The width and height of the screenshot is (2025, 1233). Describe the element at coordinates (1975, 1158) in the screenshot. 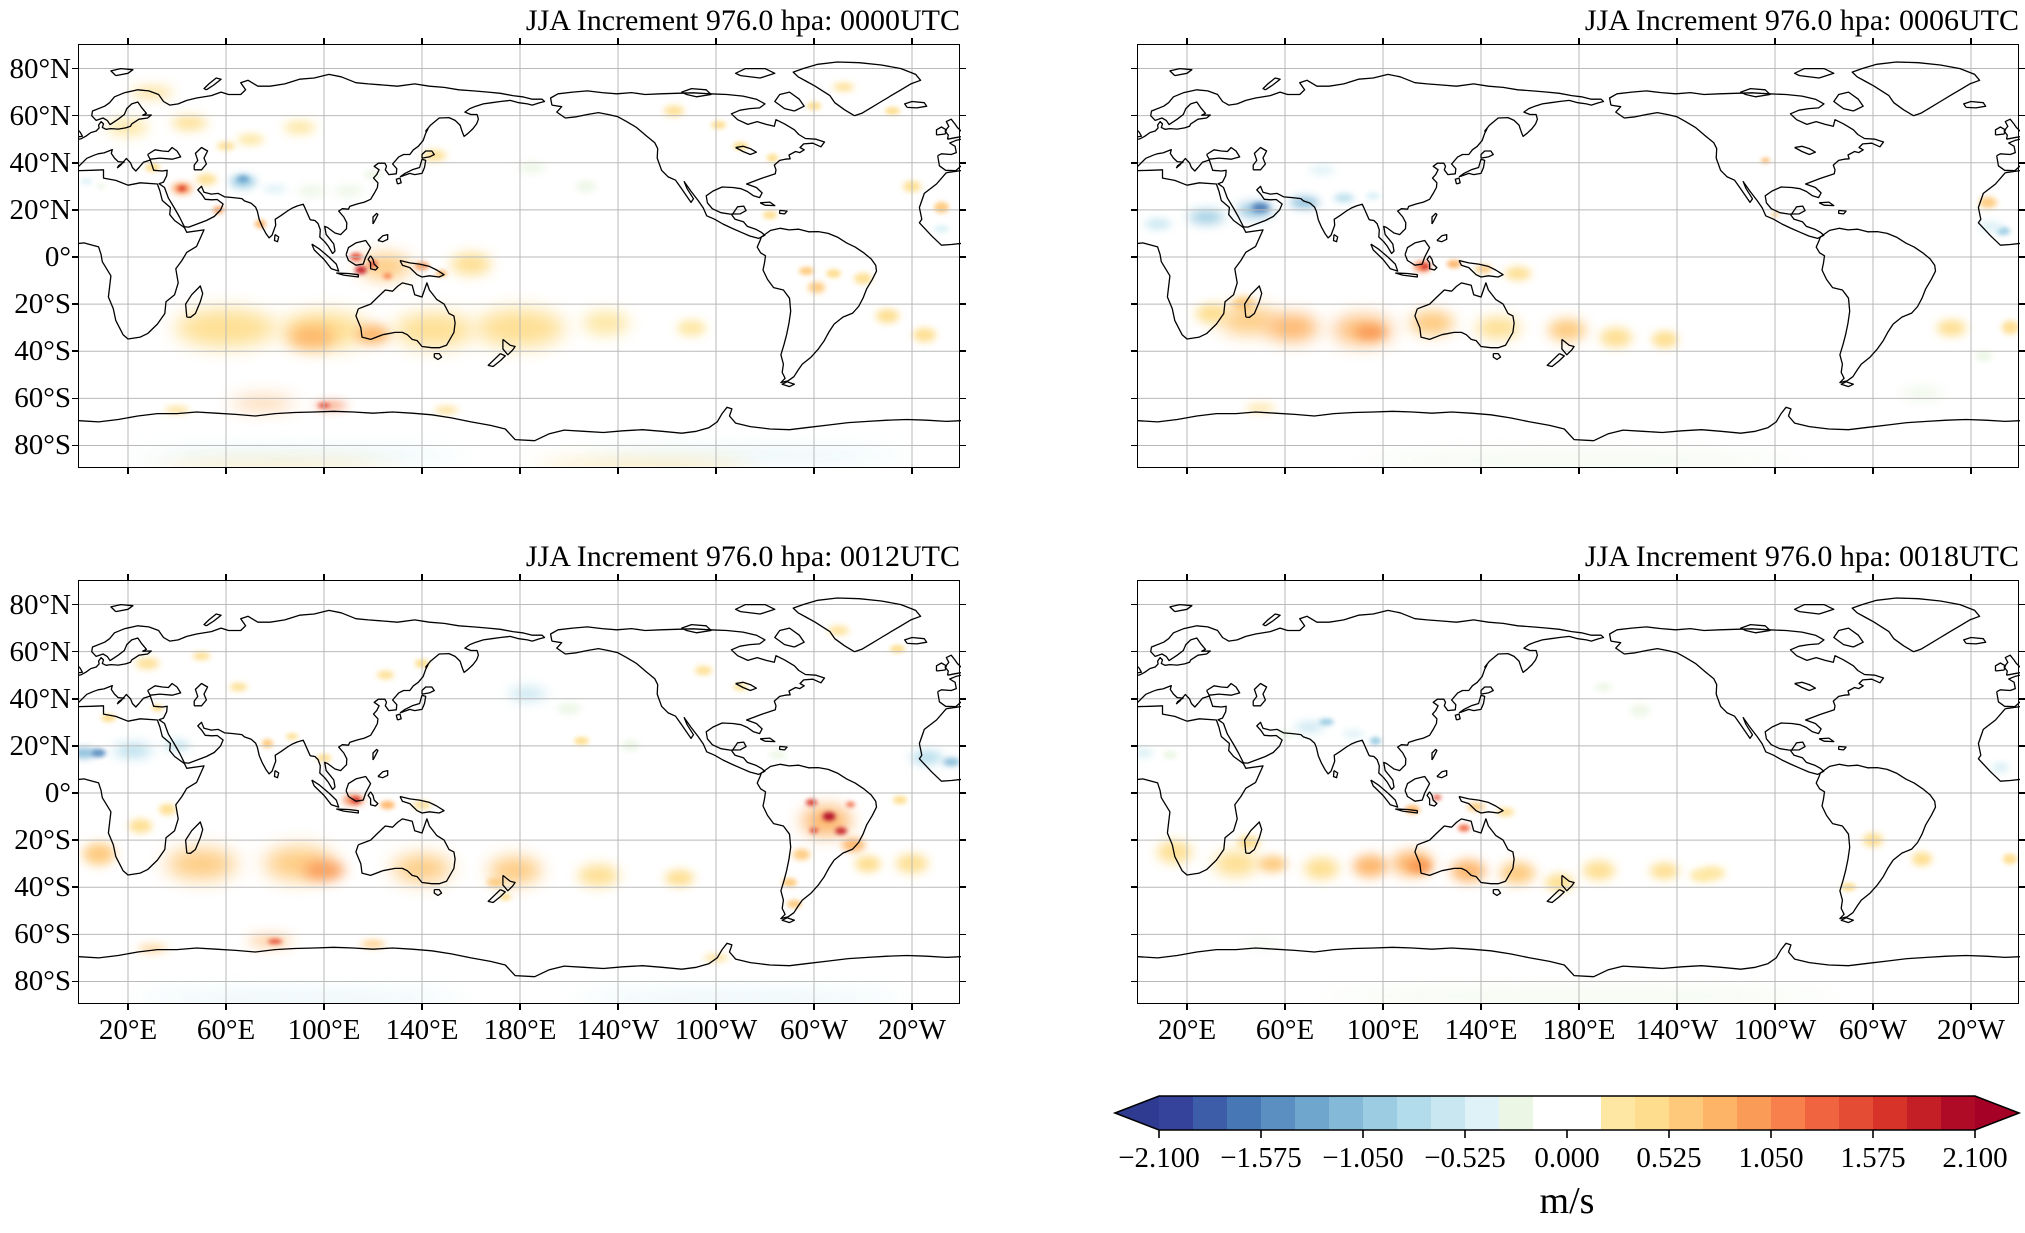

I see `colorbar-tick-label: 2.100` at that location.